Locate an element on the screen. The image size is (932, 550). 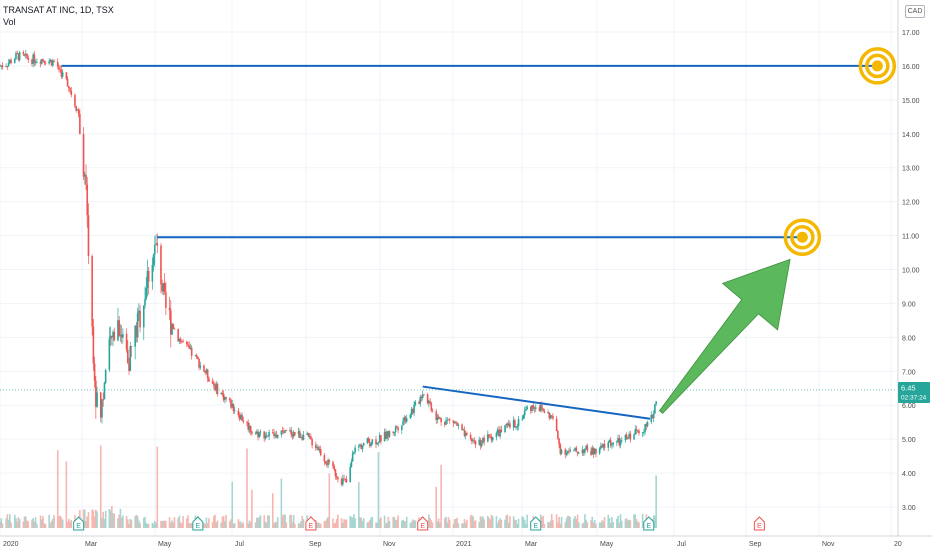
x-tick-label: 20 is located at coordinates (898, 544).